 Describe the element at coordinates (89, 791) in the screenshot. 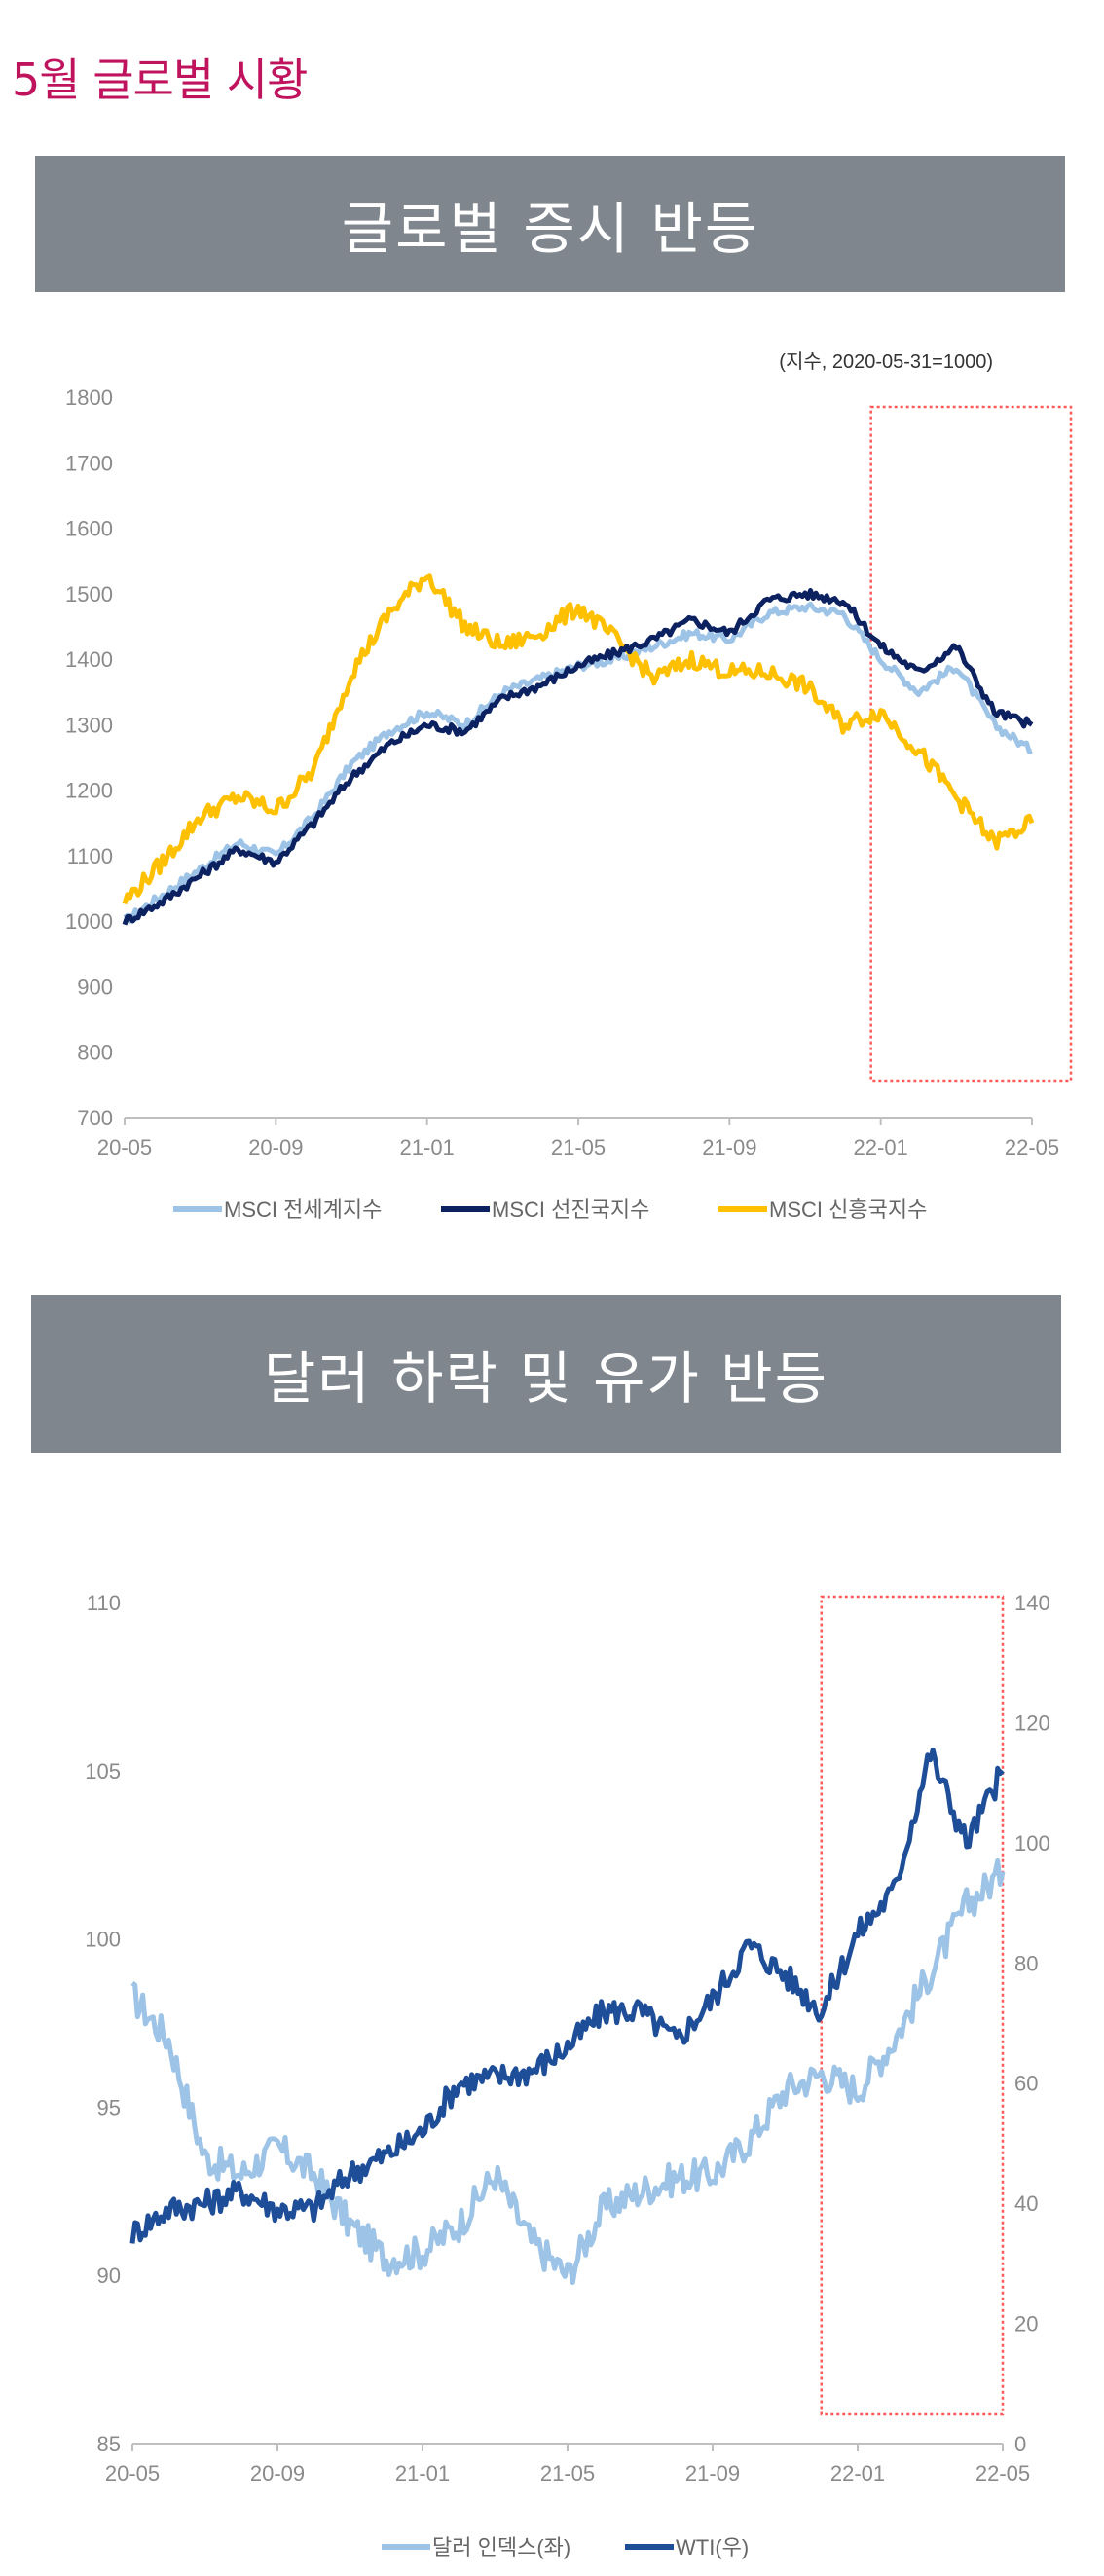

I see `y-tick-label: 1200` at that location.